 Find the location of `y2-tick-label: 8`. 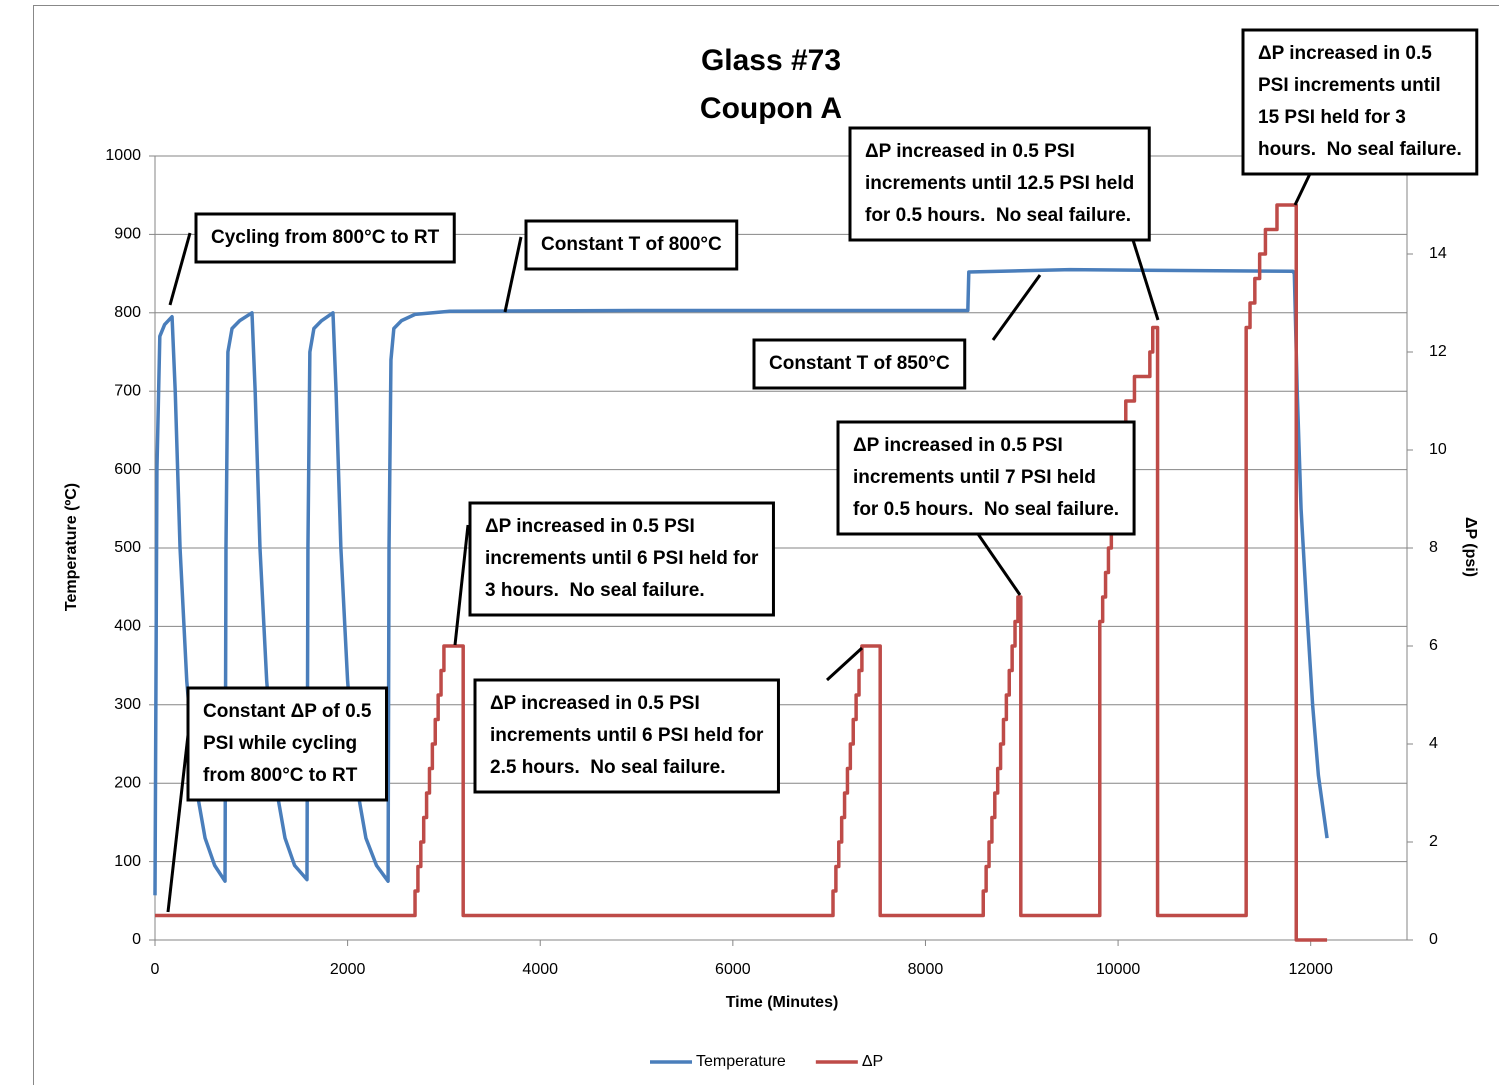

y2-tick-label: 8 is located at coordinates (1433, 547).